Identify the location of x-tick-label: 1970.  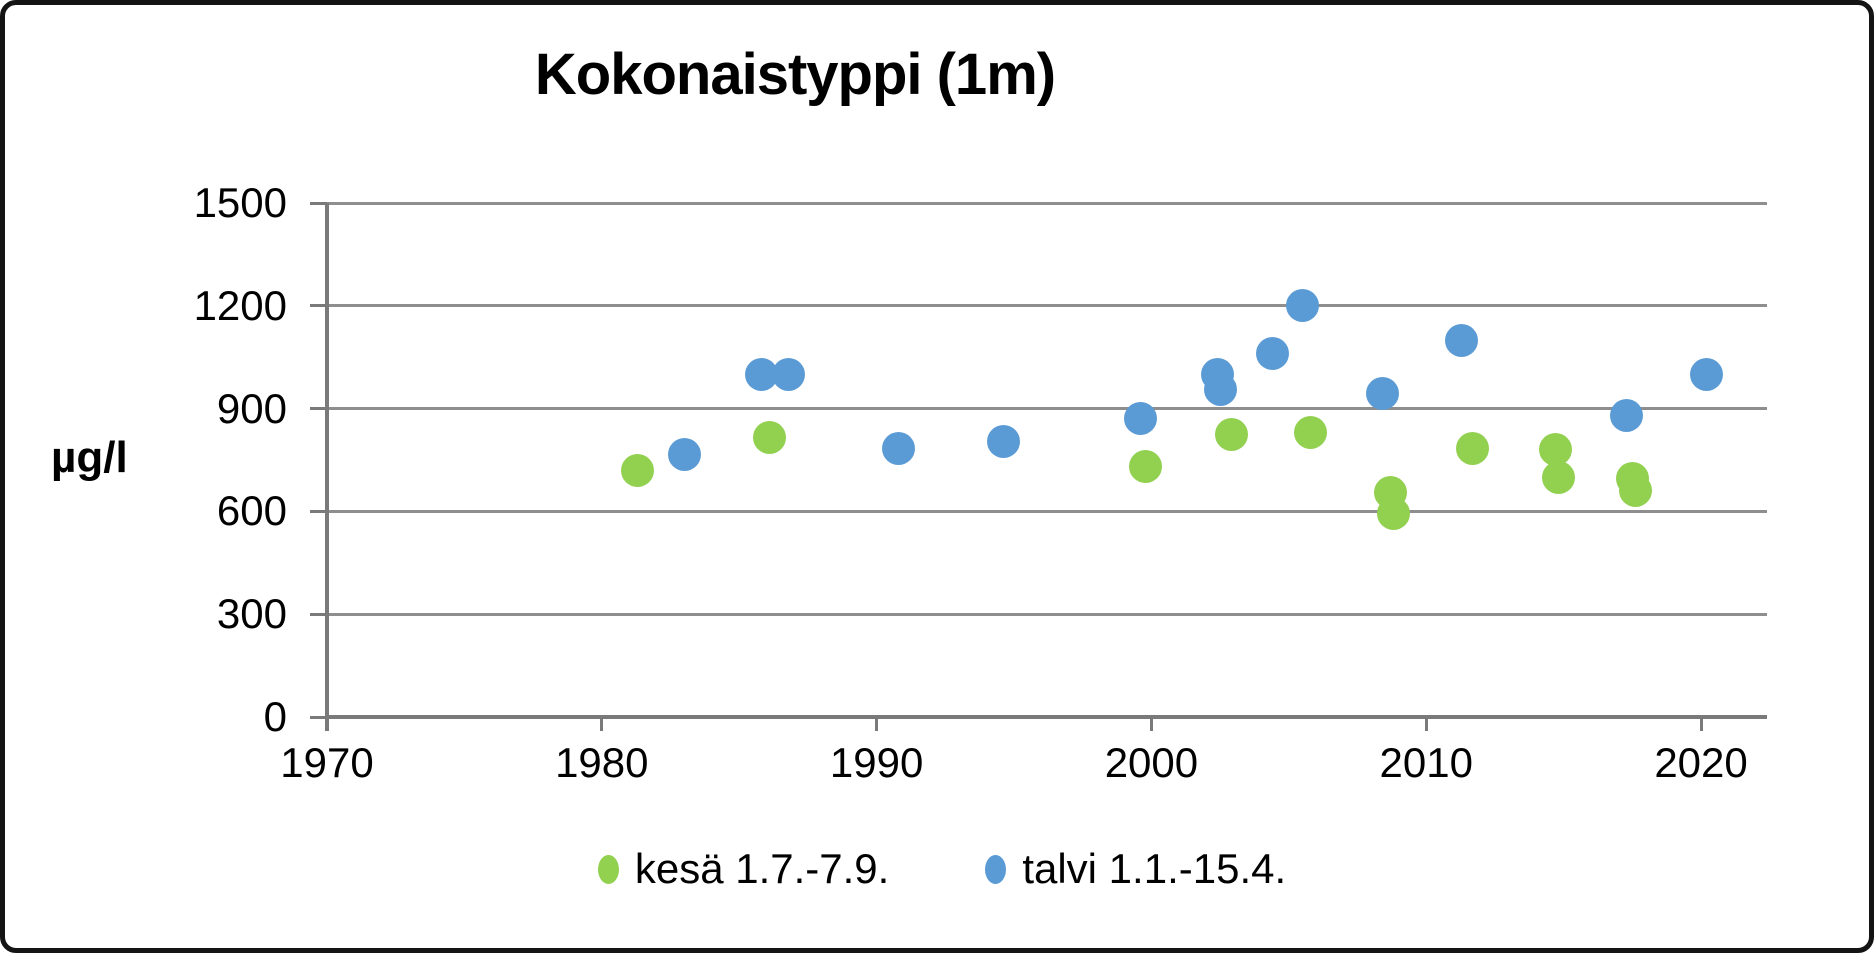
(327, 762).